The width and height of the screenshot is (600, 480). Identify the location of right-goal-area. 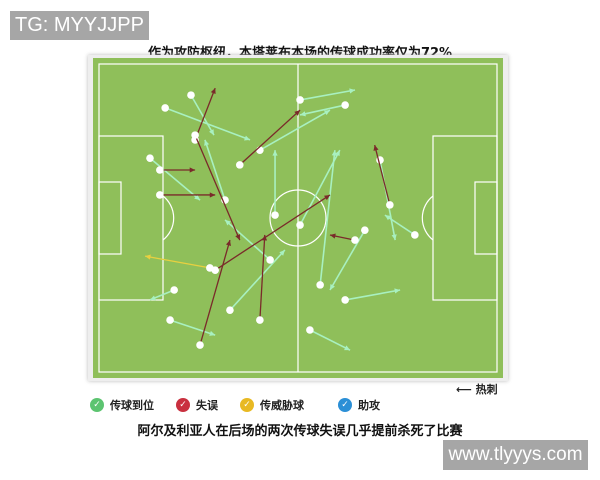
(486, 218).